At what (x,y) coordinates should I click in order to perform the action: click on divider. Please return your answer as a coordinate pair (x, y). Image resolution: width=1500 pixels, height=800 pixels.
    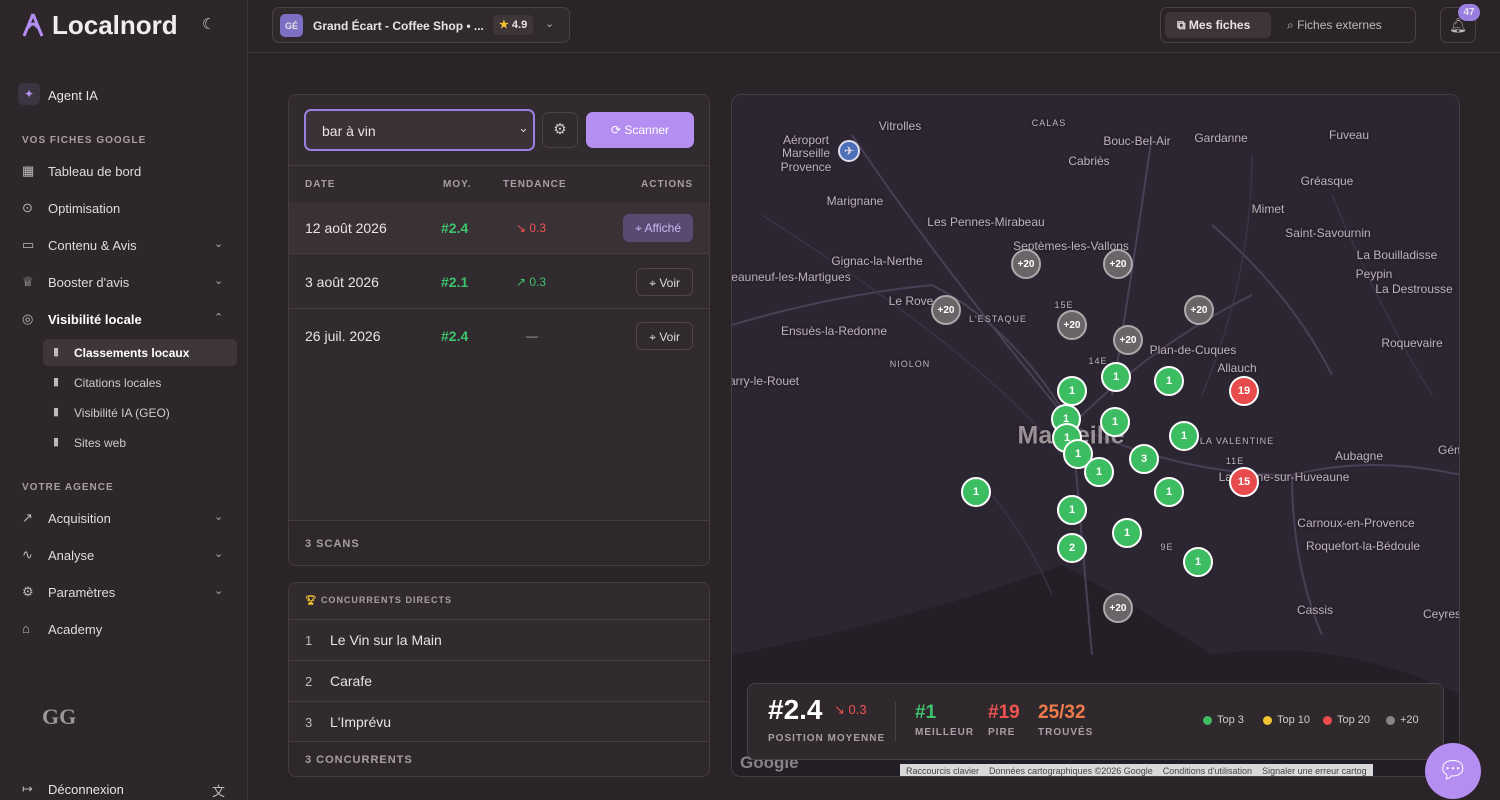
    Looking at the image, I should click on (499, 165).